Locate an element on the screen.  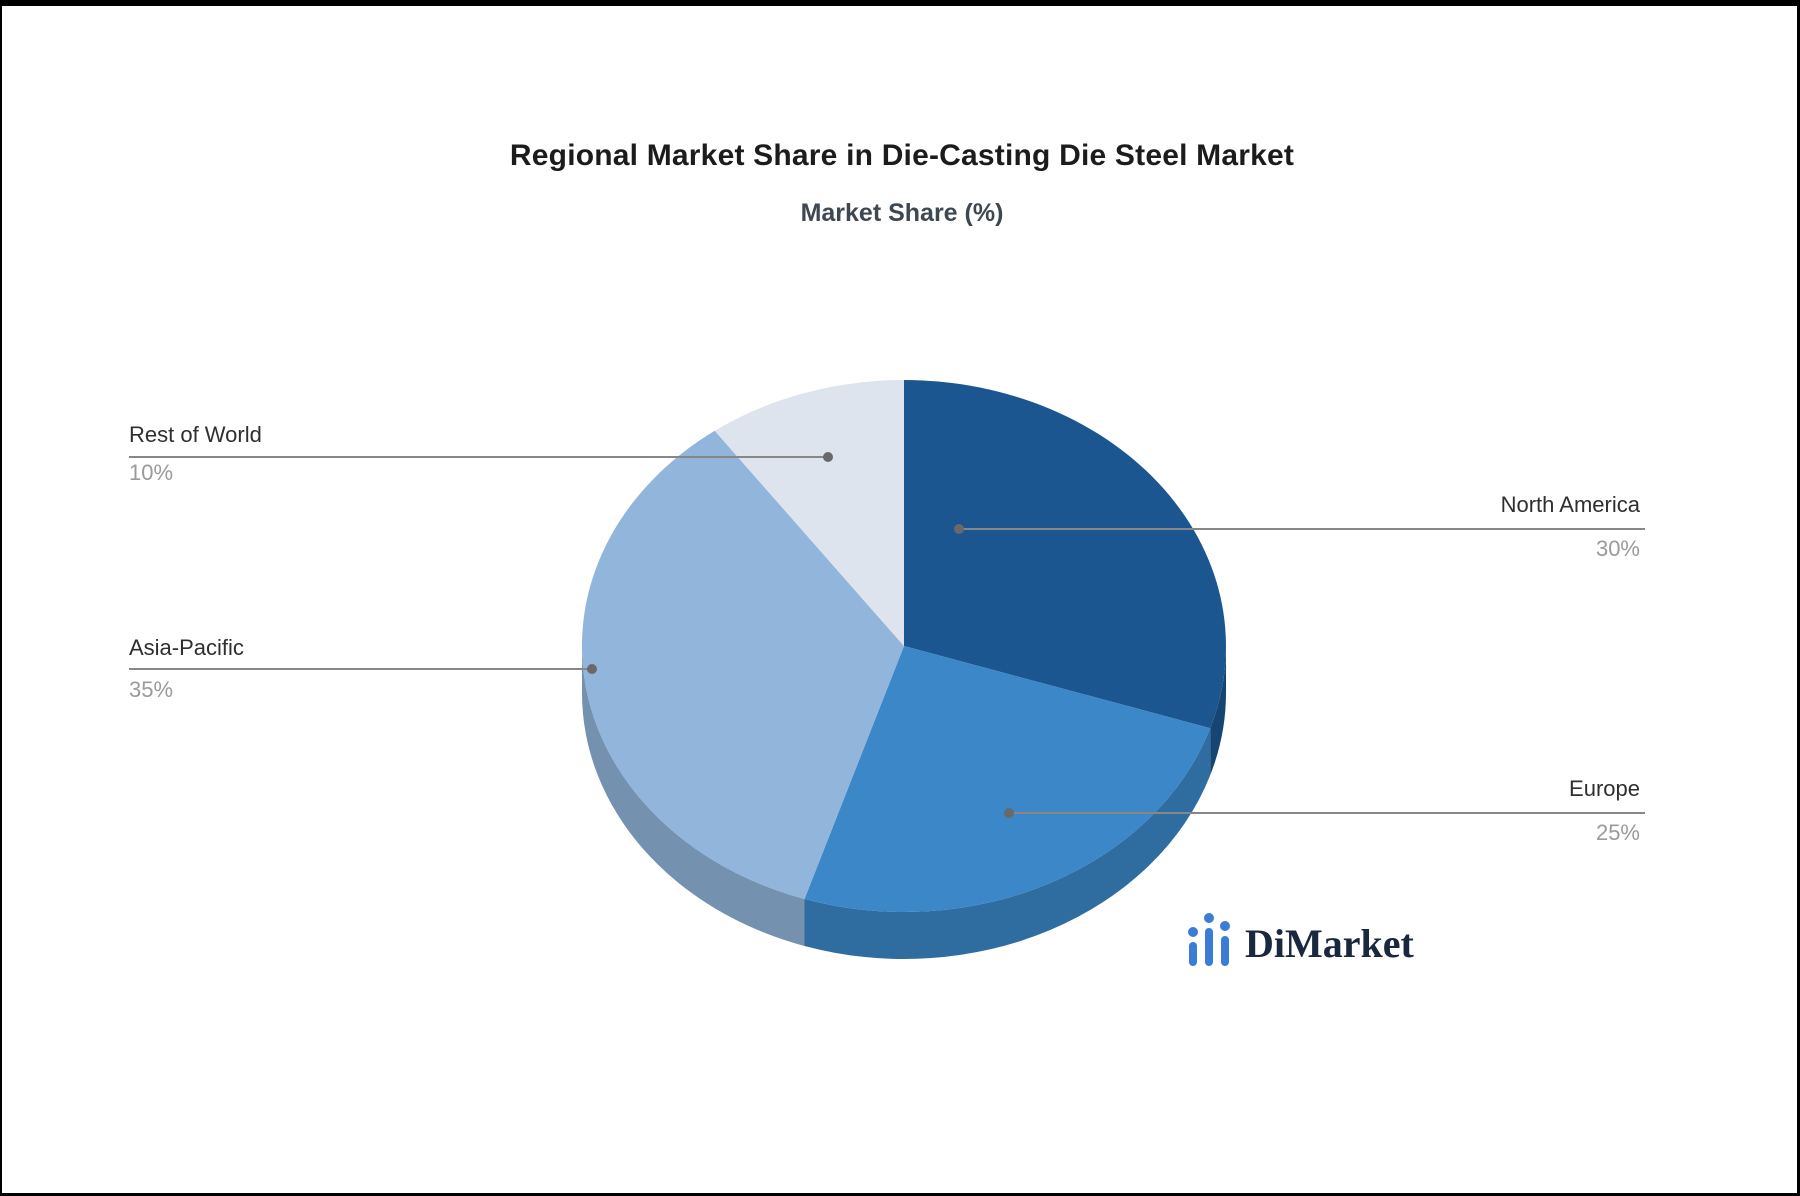
slice-label-north-america: North America is located at coordinates (1570, 504).